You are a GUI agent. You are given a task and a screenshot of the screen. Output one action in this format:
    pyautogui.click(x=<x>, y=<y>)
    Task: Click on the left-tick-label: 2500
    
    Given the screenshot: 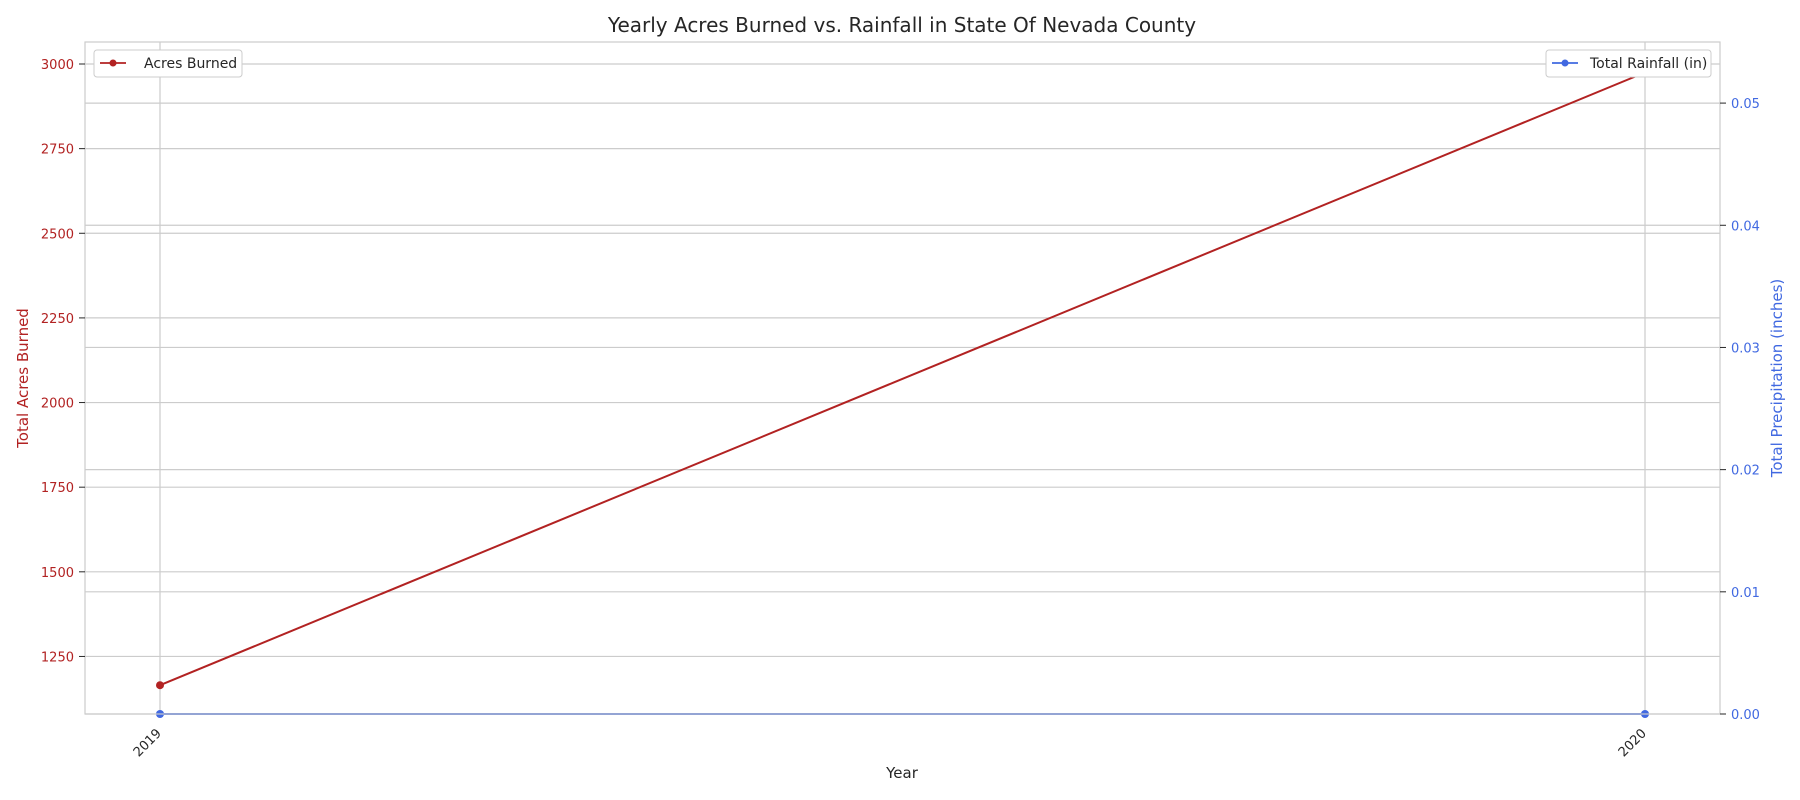 What is the action you would take?
    pyautogui.click(x=57, y=234)
    